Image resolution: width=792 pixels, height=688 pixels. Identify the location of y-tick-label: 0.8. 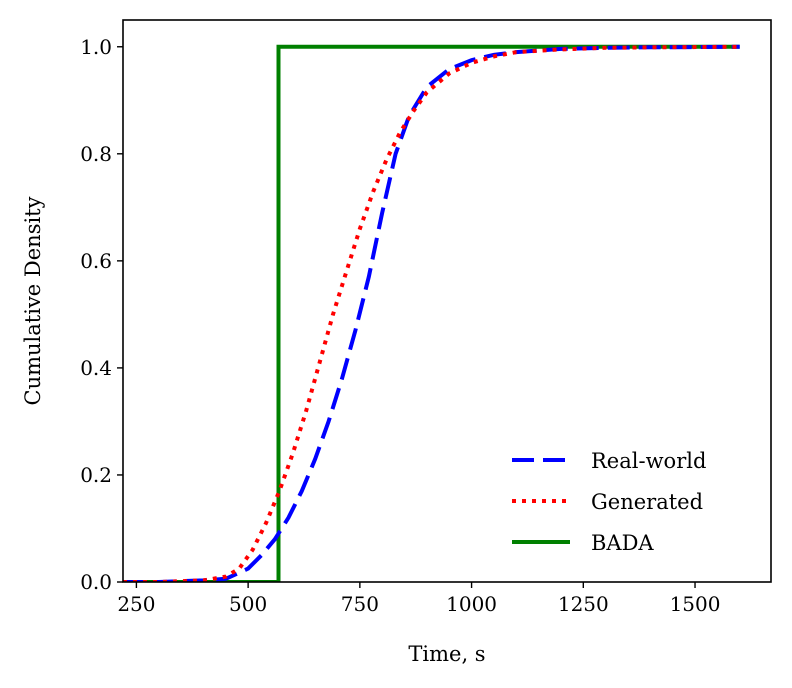
(96, 154).